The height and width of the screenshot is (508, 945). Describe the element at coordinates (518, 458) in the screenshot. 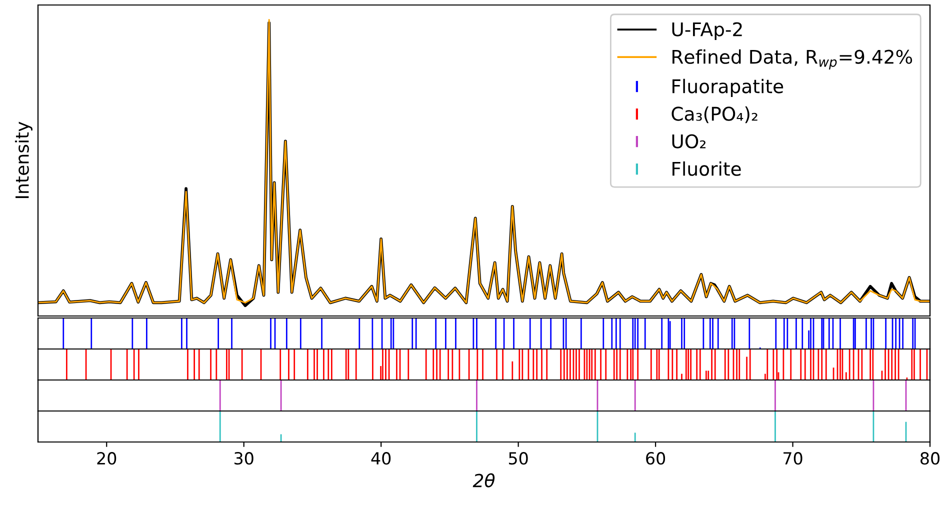

I see `x-tick-label: 50` at that location.